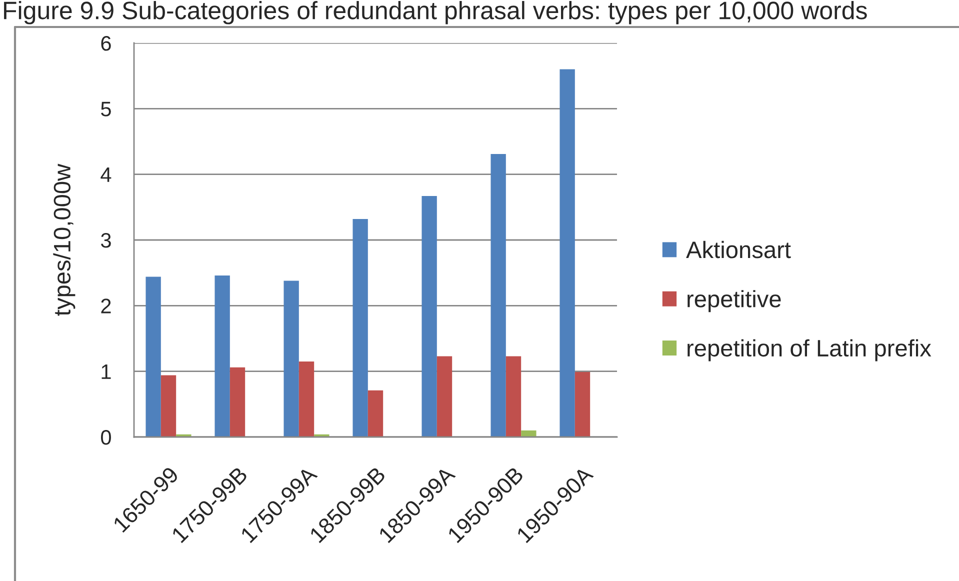 Image resolution: width=959 pixels, height=581 pixels. What do you see at coordinates (105, 240) in the screenshot?
I see `y-tick-label: 3` at bounding box center [105, 240].